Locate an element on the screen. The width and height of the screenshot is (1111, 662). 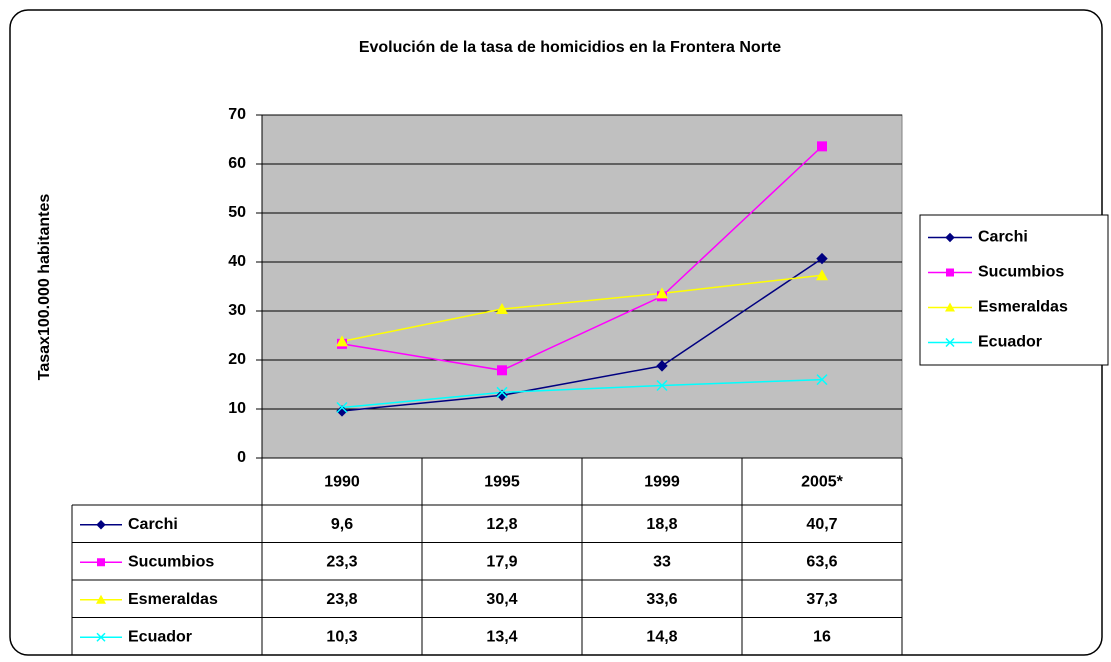
y-axis-label: Tasax100.000 habitantes is located at coordinates (44, 287).